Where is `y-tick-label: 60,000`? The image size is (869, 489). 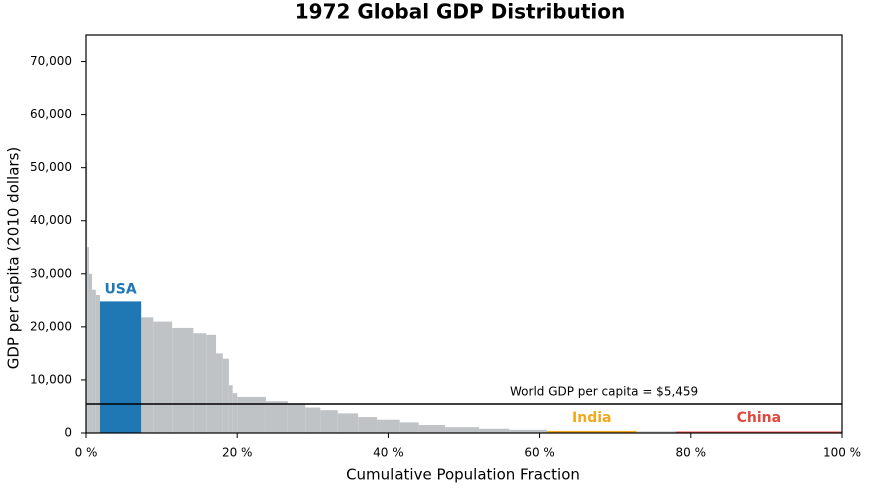 y-tick-label: 60,000 is located at coordinates (51, 114).